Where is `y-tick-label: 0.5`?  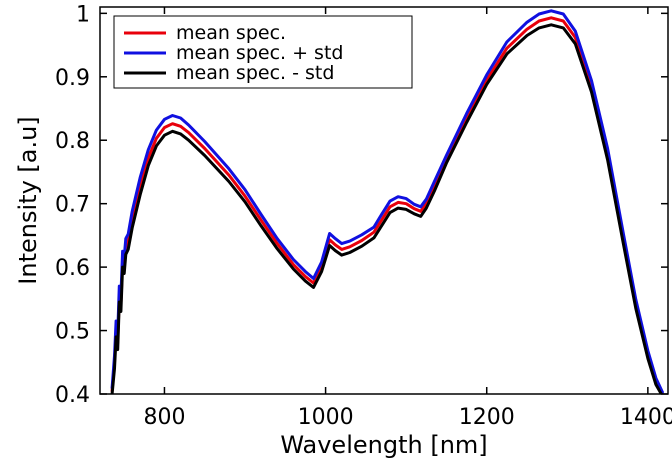 y-tick-label: 0.5 is located at coordinates (72, 332).